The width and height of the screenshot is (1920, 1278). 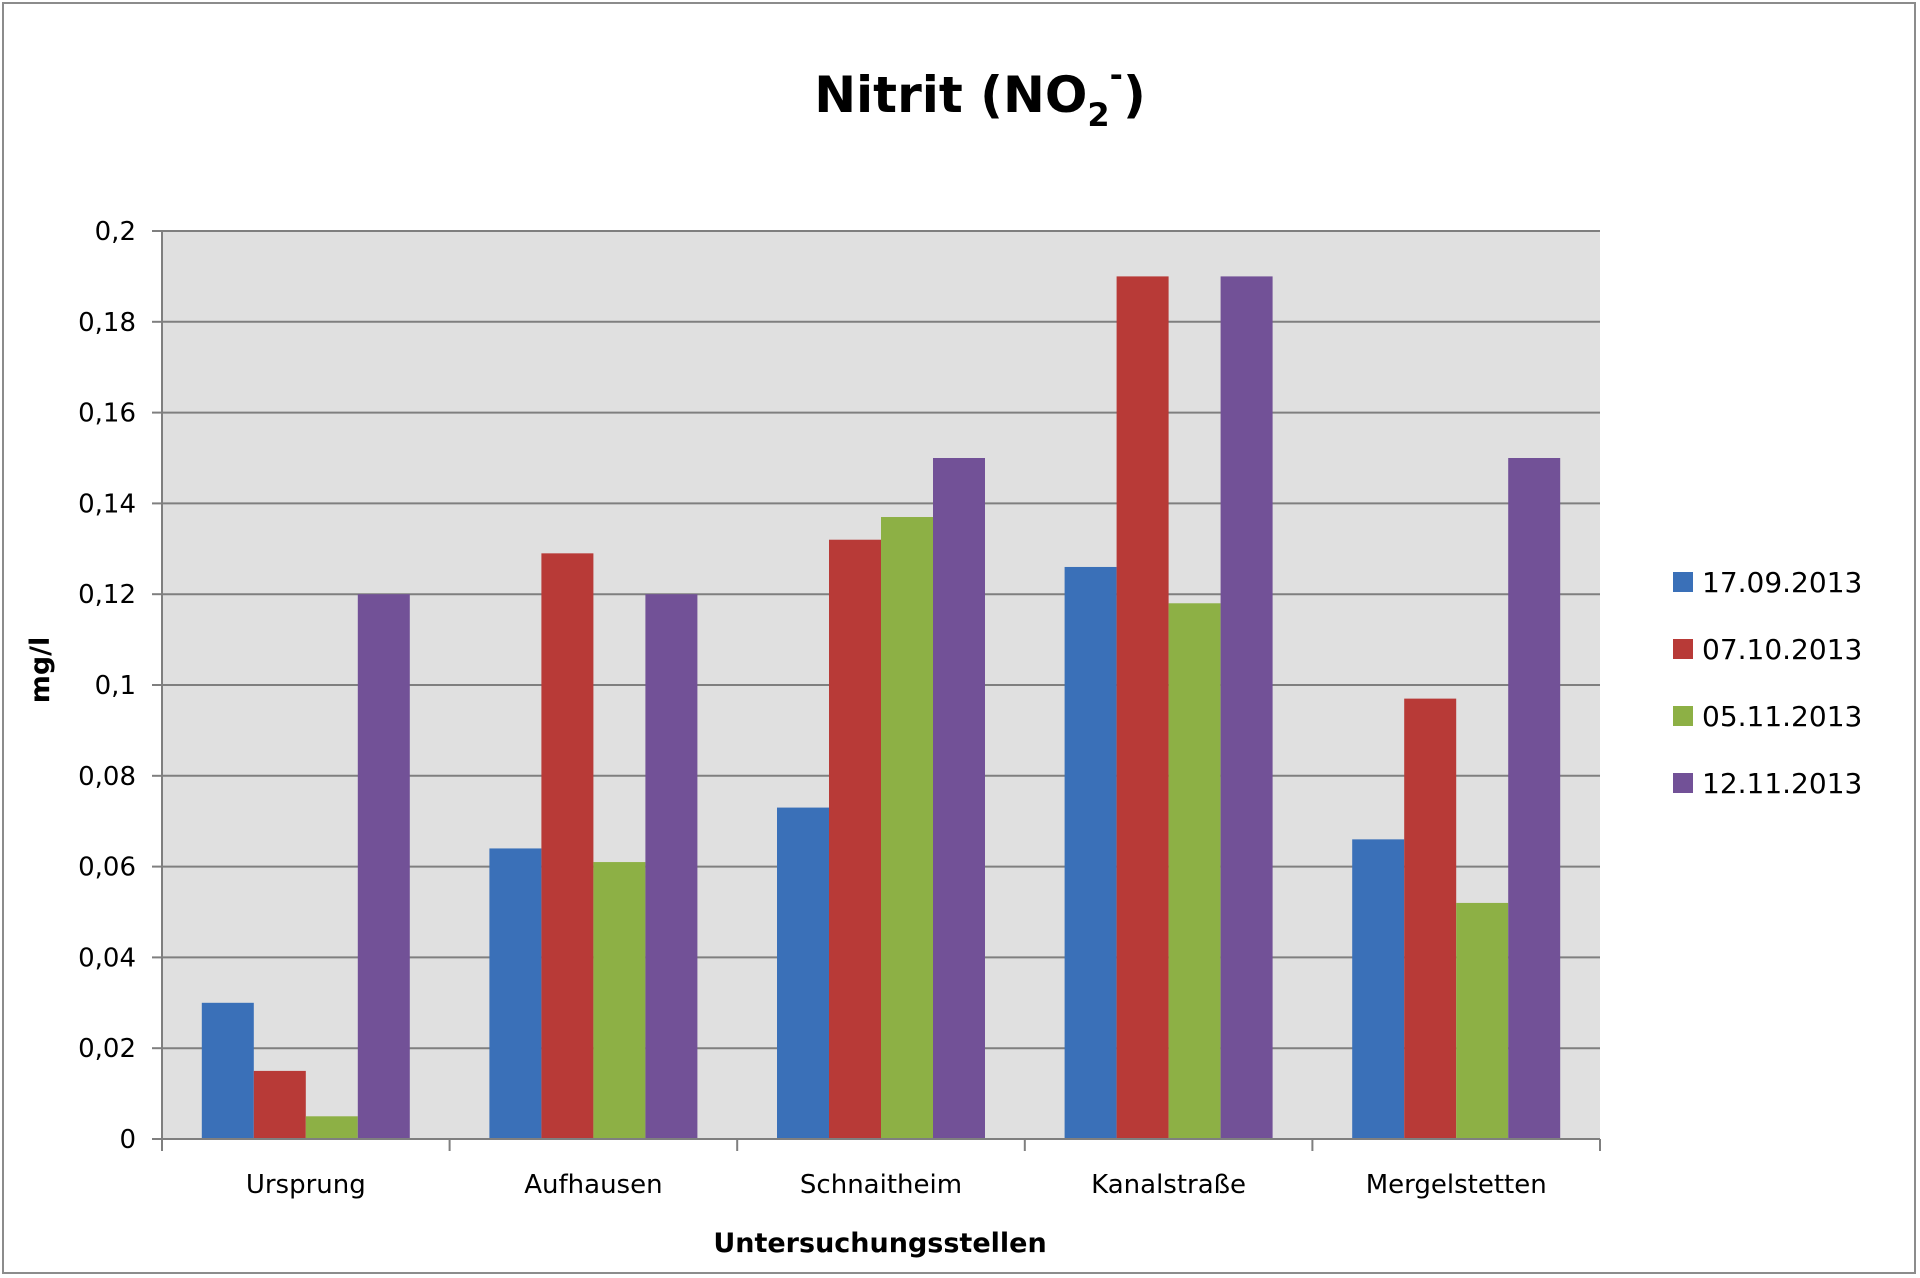 What do you see at coordinates (115, 232) in the screenshot?
I see `y-tick-label: 0,2` at bounding box center [115, 232].